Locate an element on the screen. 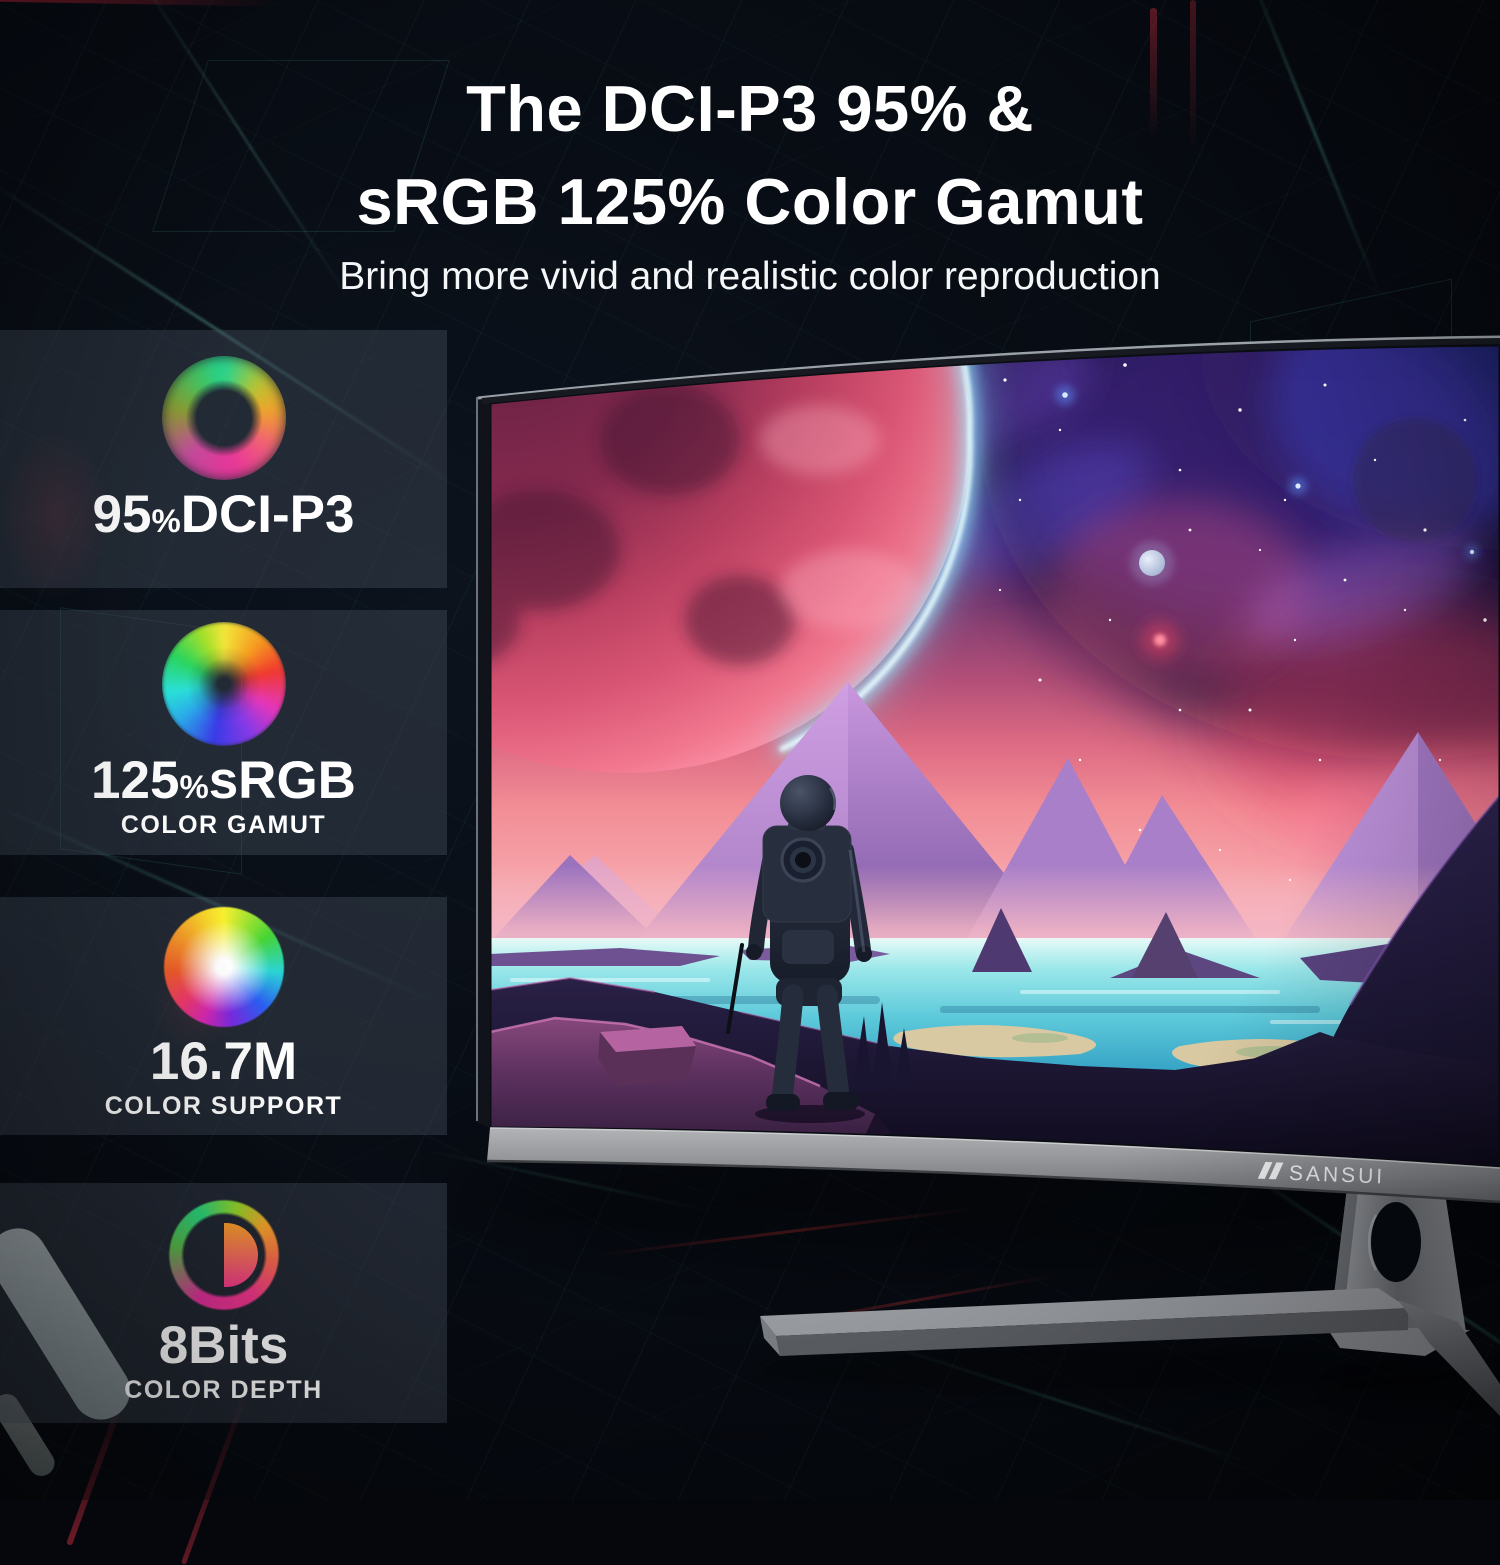 Image resolution: width=1500 pixels, height=1565 pixels. color-depth-ring-icon is located at coordinates (223, 1255).